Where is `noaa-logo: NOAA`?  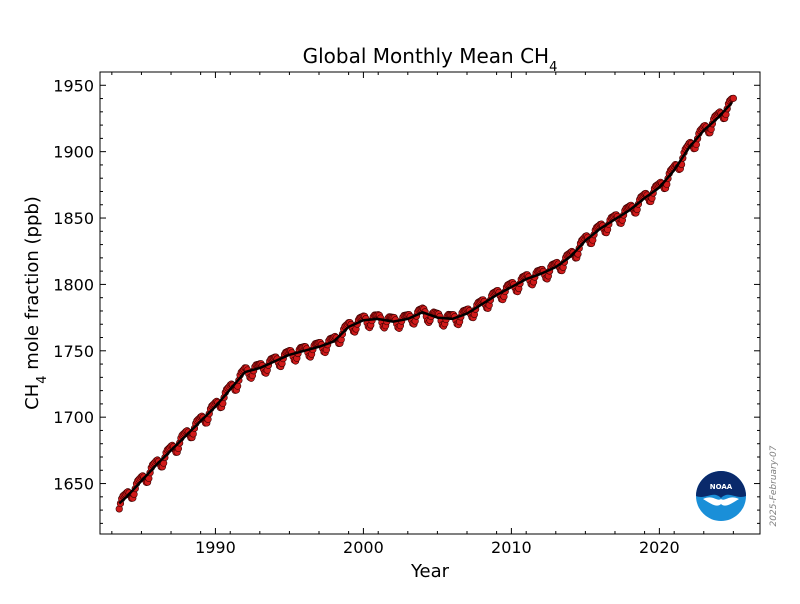 noaa-logo: NOAA is located at coordinates (721, 496).